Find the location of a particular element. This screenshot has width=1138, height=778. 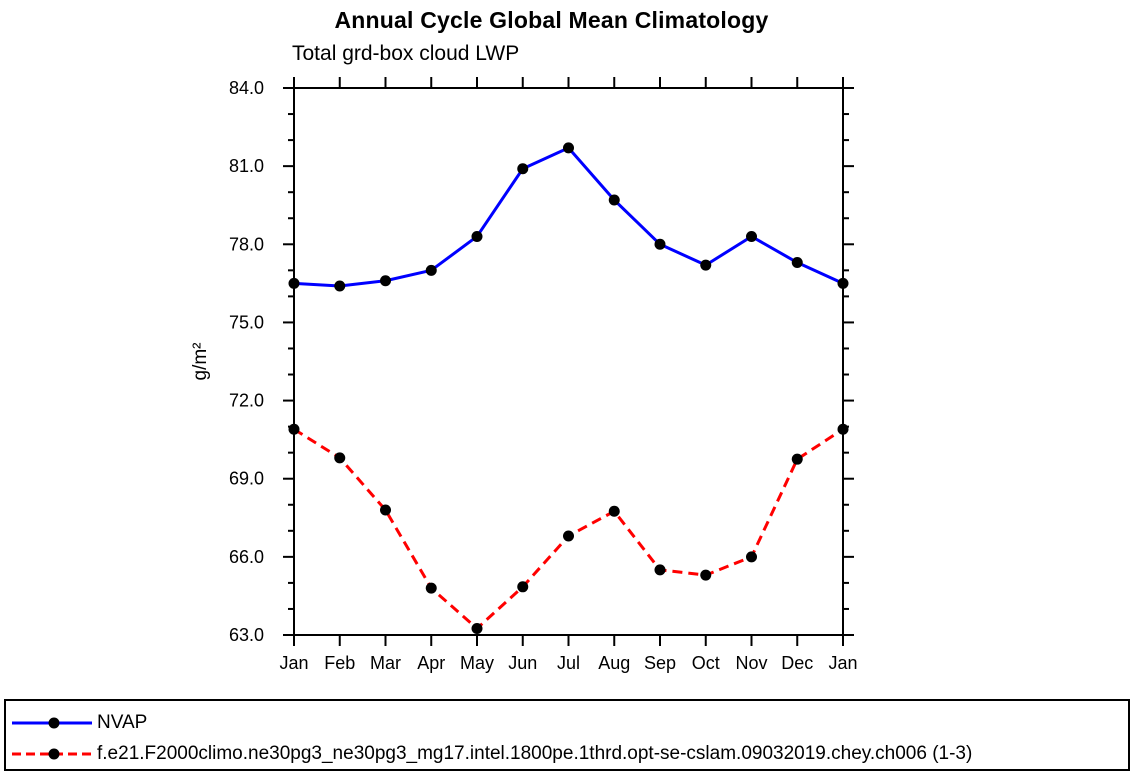

x-tick-label: Mar is located at coordinates (385, 663).